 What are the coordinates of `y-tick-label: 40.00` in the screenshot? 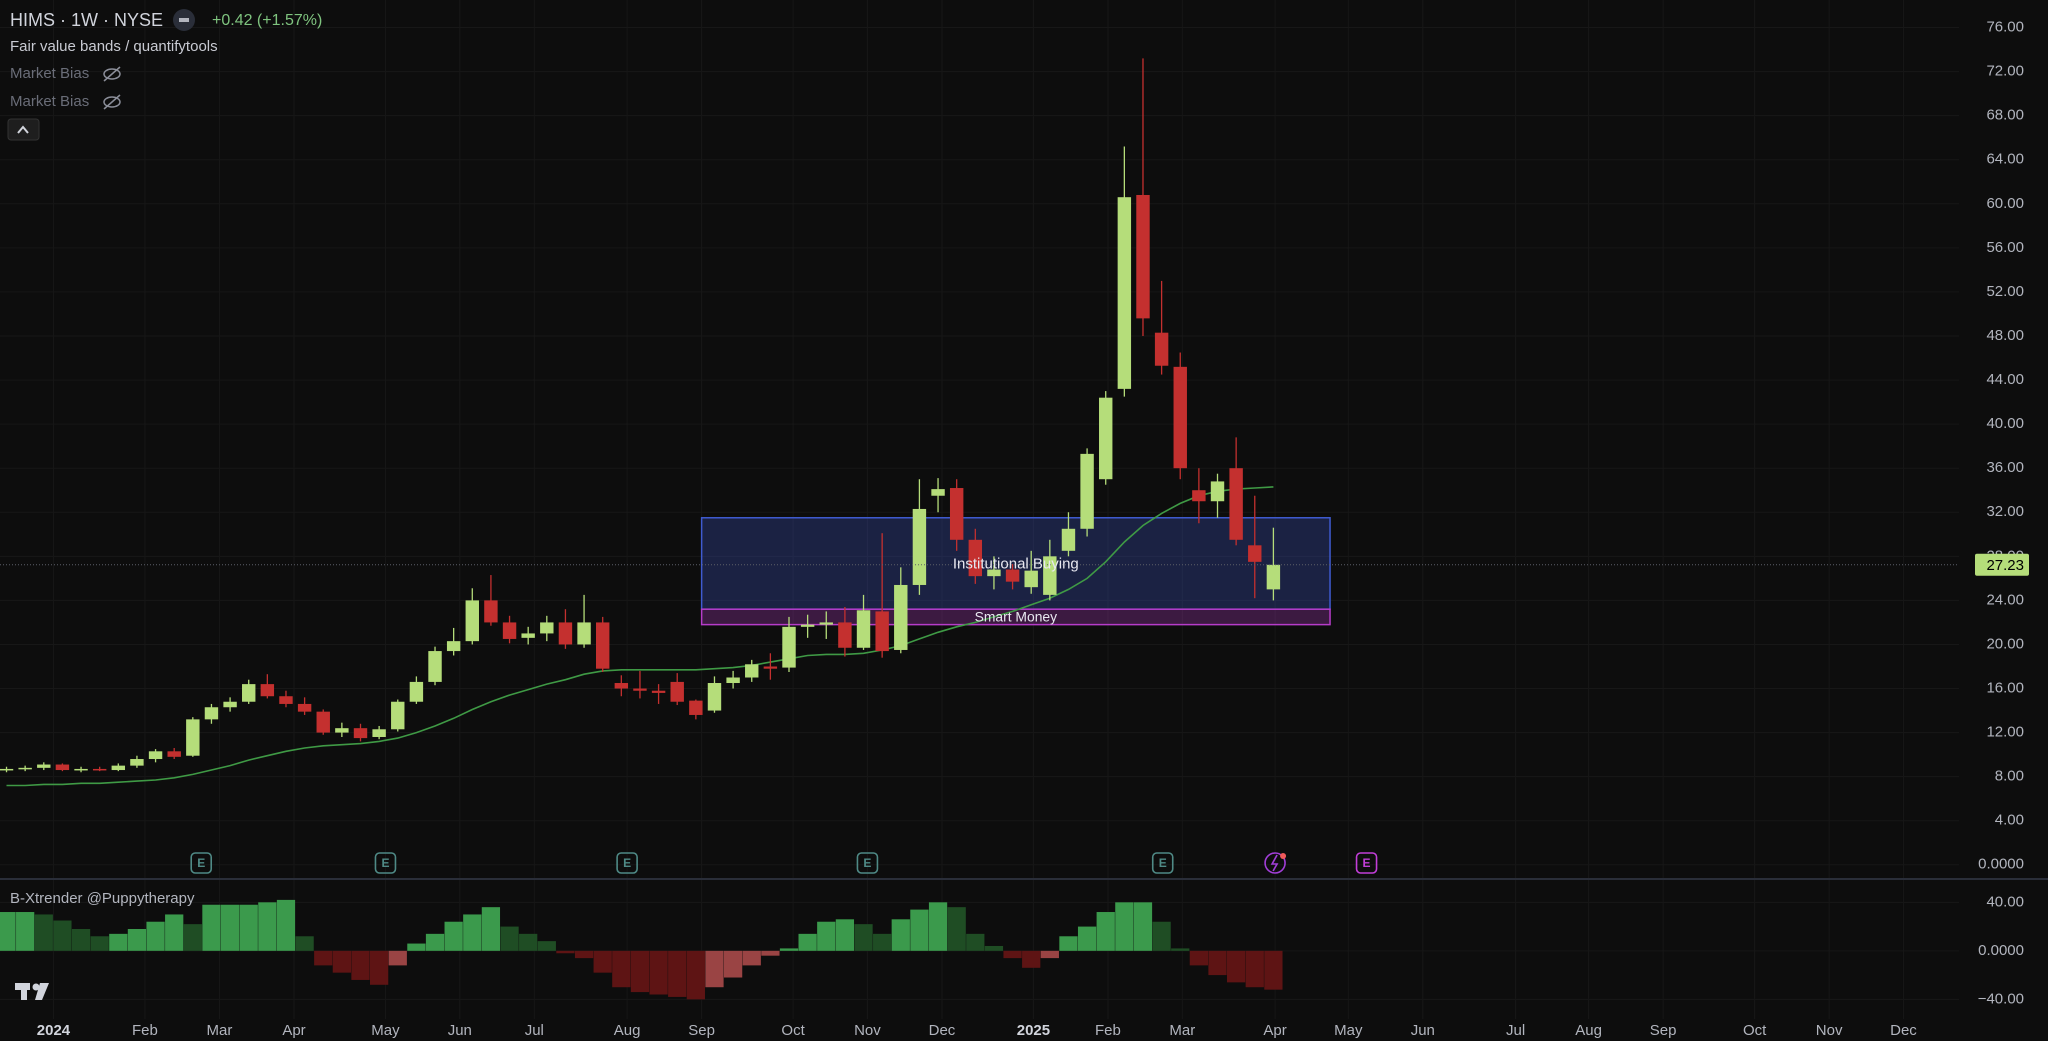 It's located at (2005, 901).